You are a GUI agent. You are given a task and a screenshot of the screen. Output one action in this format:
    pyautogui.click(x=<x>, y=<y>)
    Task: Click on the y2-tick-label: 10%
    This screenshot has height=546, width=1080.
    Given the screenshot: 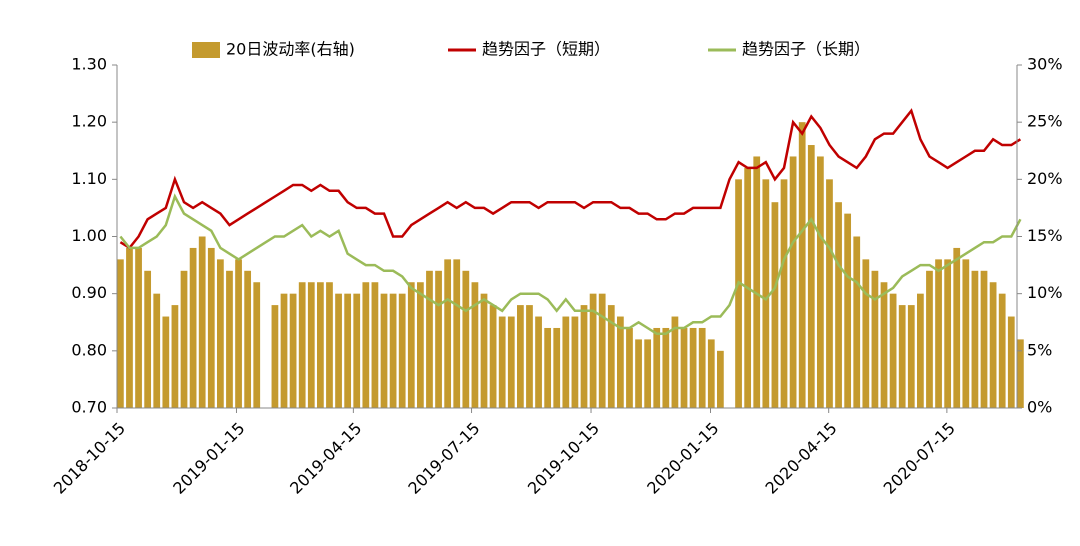 What is the action you would take?
    pyautogui.click(x=1045, y=292)
    